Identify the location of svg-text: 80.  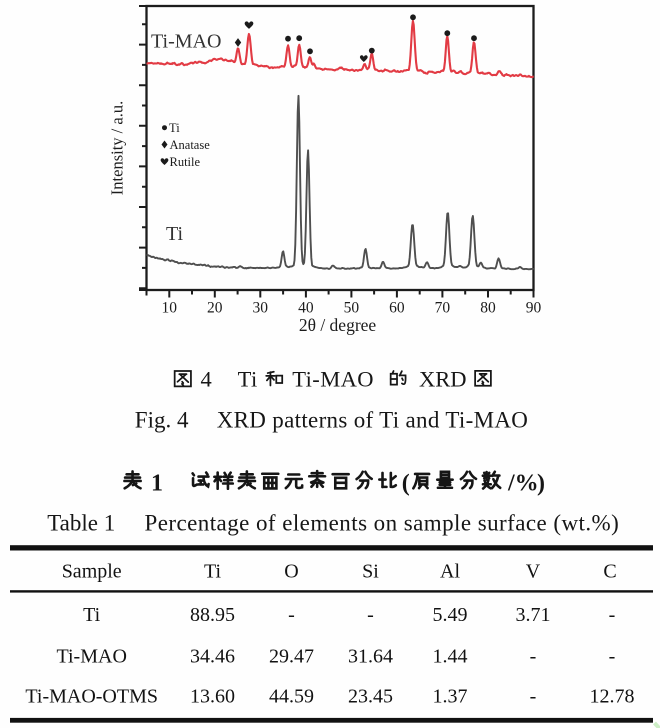
(488, 308).